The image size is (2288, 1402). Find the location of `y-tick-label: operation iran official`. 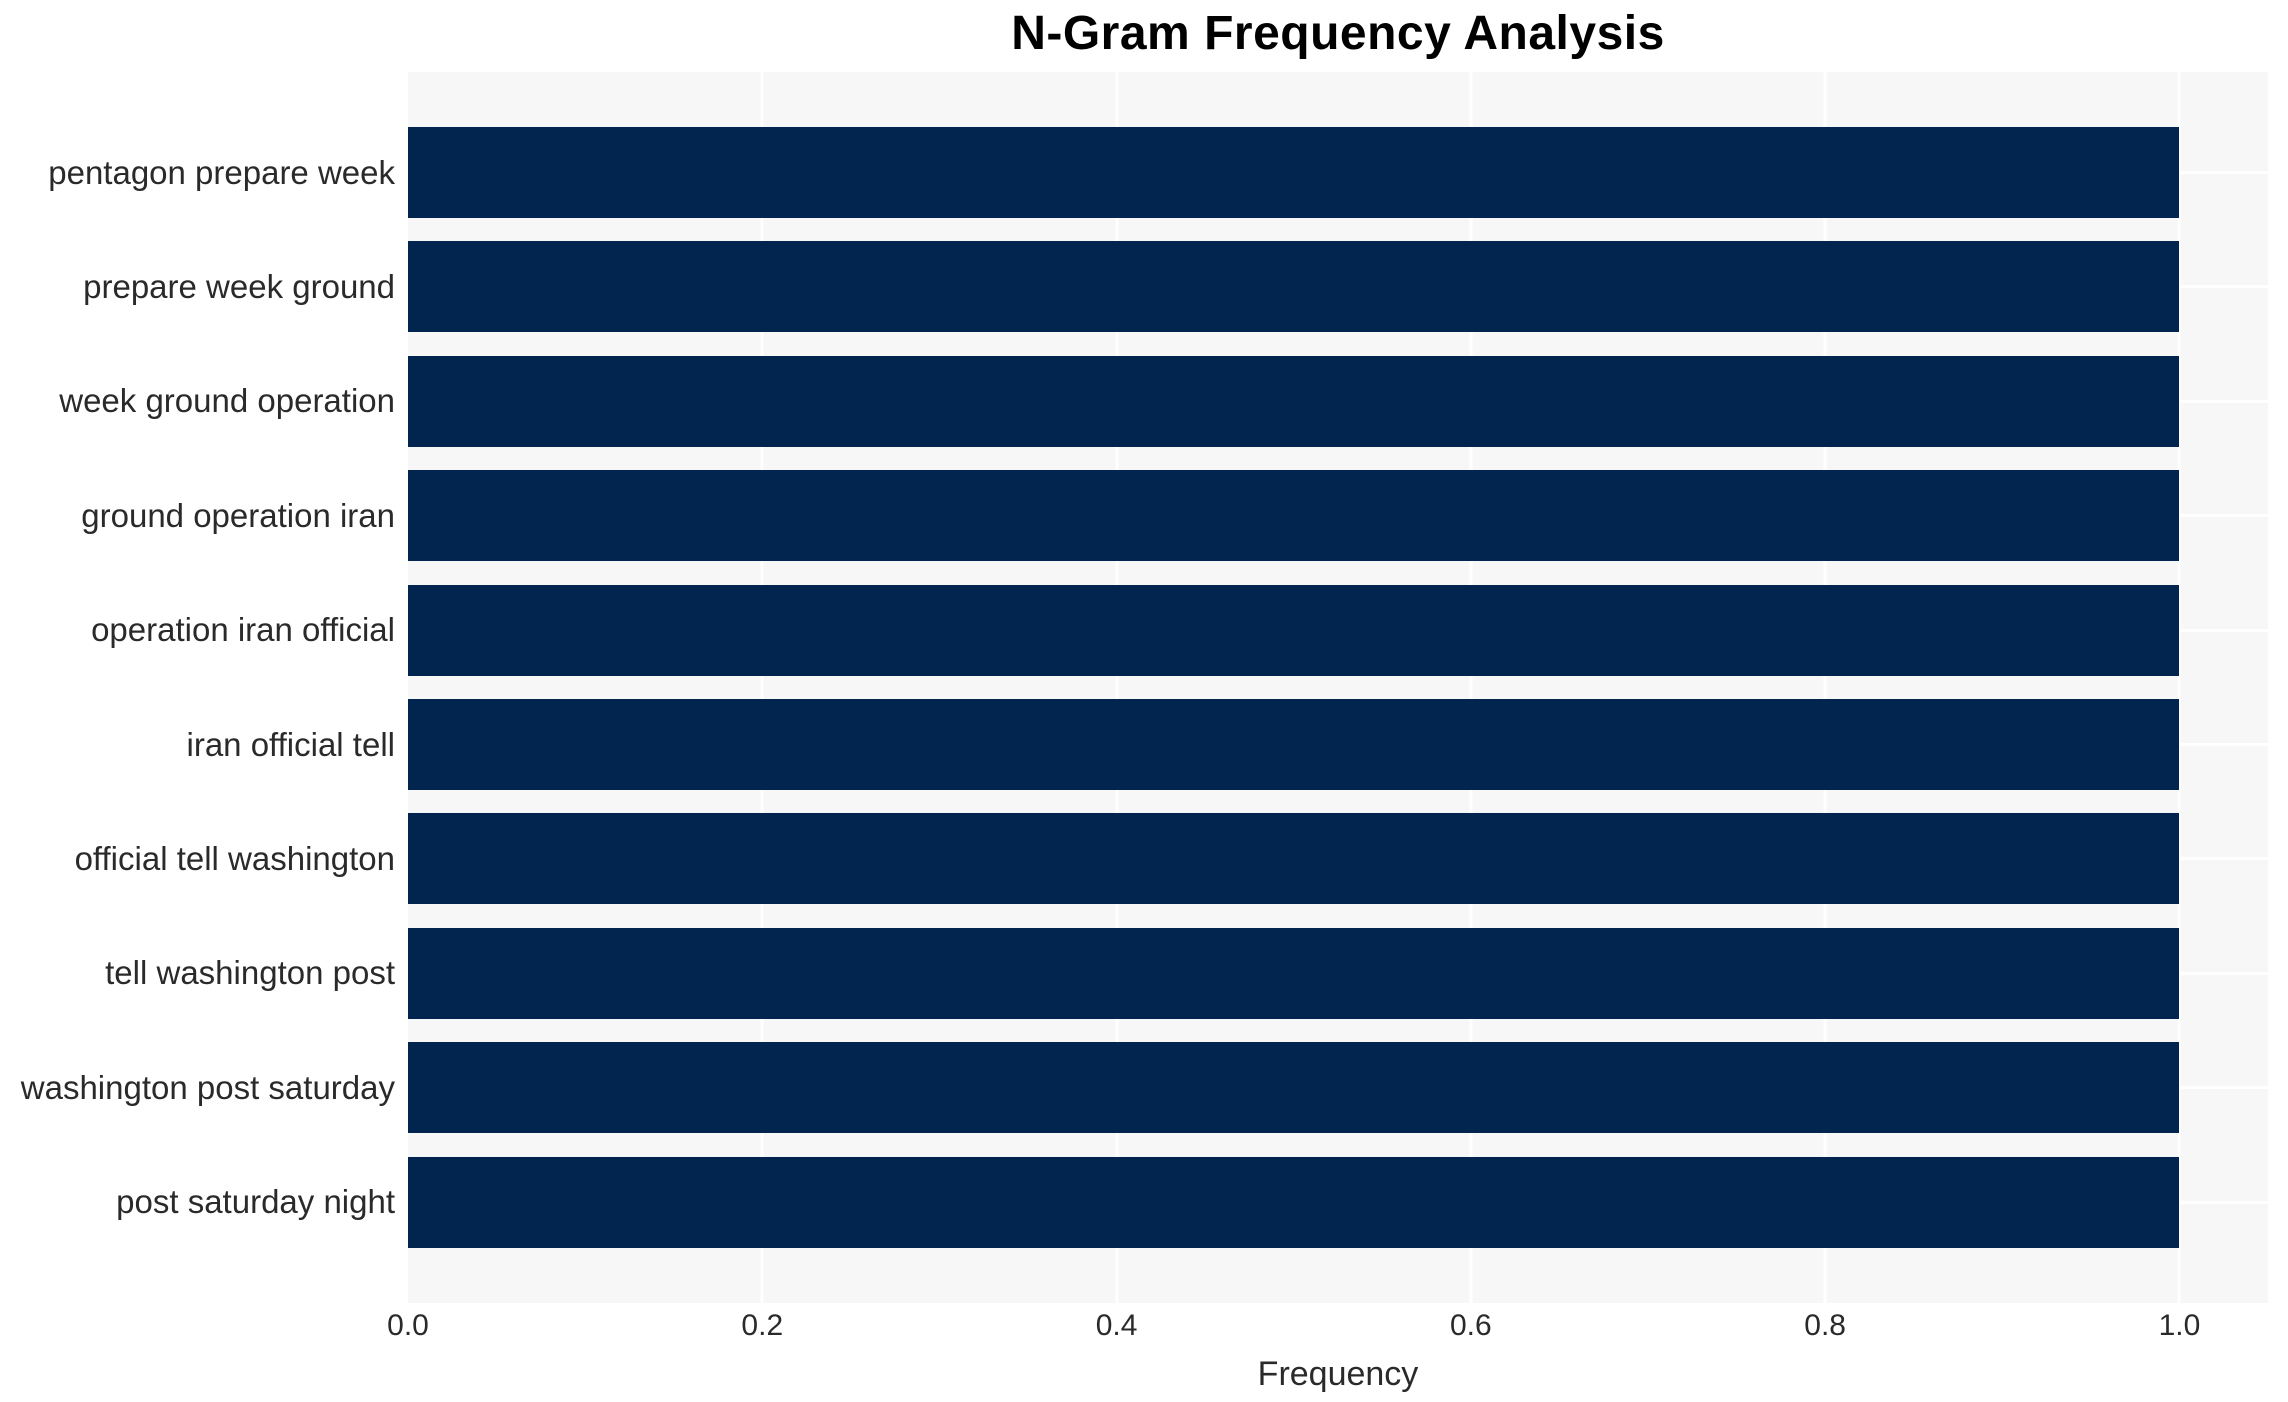

y-tick-label: operation iran official is located at coordinates (243, 630).